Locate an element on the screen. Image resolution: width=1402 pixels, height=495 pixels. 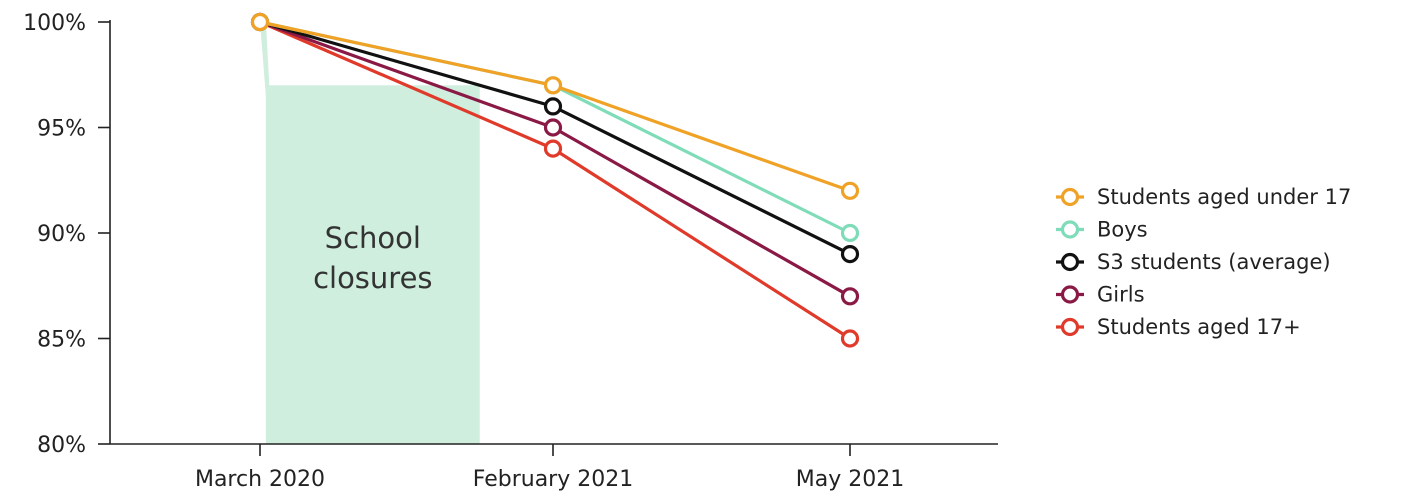
legend-item: Girls is located at coordinates (1100, 295).